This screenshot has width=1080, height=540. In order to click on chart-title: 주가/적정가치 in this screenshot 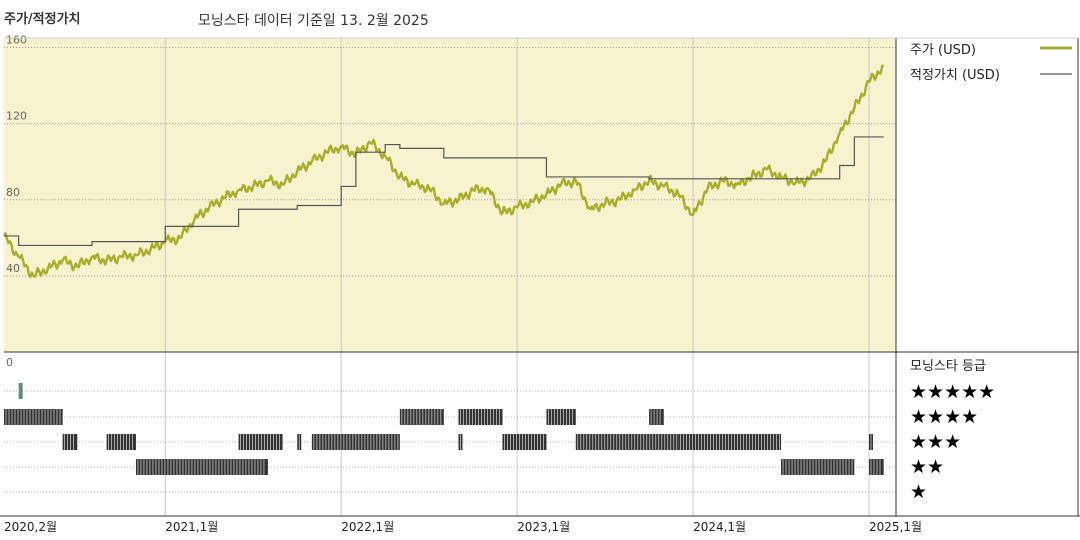, I will do `click(42, 19)`.